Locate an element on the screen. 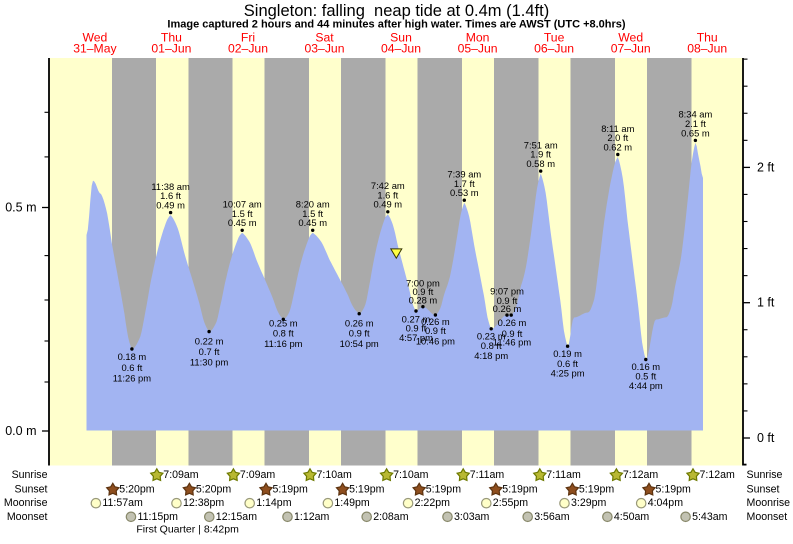 The width and height of the screenshot is (793, 544). svg-text: 11:15pm is located at coordinates (158, 517).